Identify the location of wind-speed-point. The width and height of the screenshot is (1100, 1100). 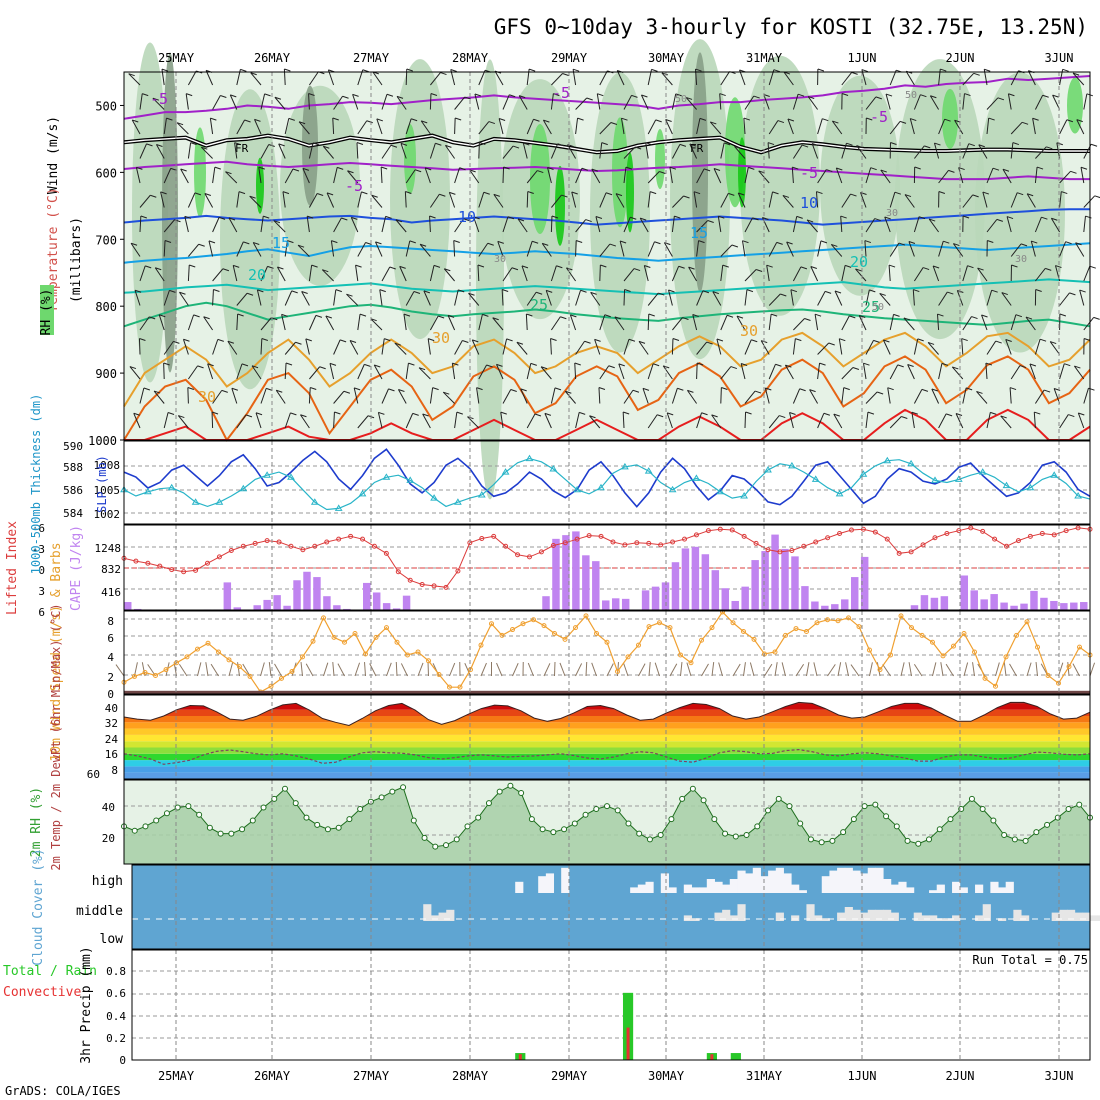
(229, 660).